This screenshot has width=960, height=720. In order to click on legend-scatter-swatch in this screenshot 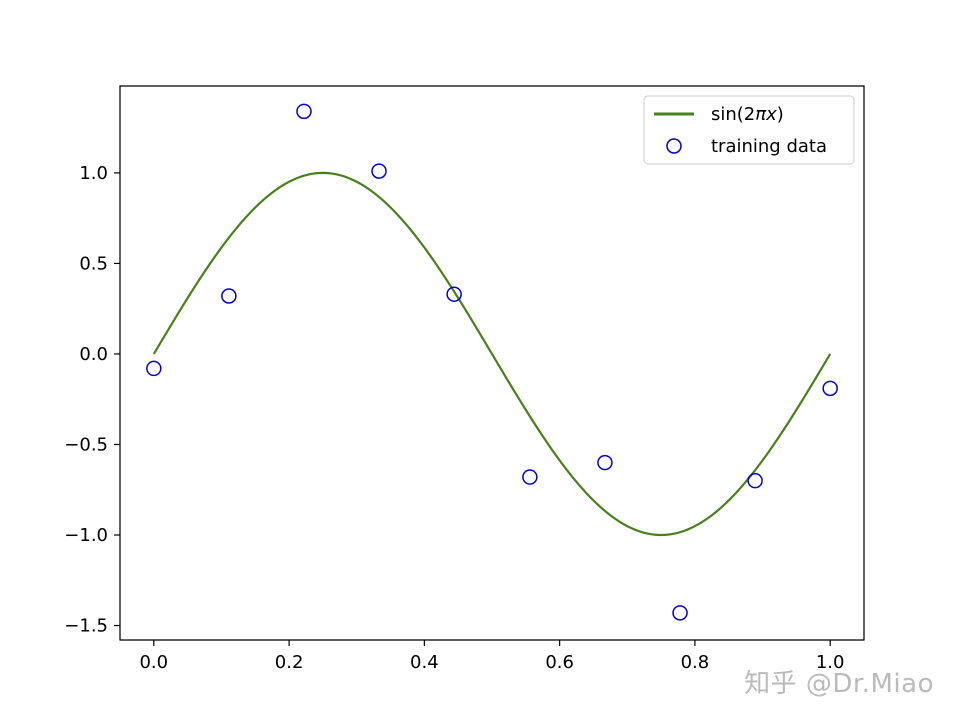, I will do `click(674, 146)`.